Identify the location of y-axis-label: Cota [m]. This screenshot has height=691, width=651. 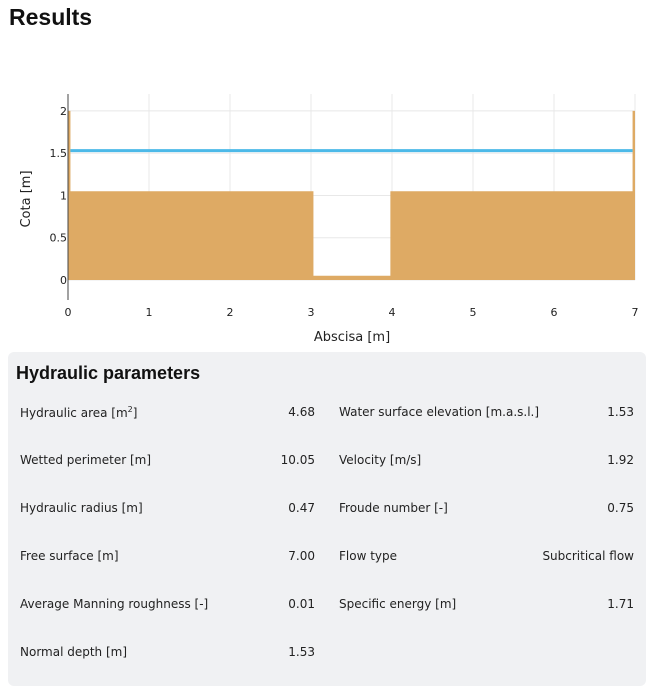
(26, 198).